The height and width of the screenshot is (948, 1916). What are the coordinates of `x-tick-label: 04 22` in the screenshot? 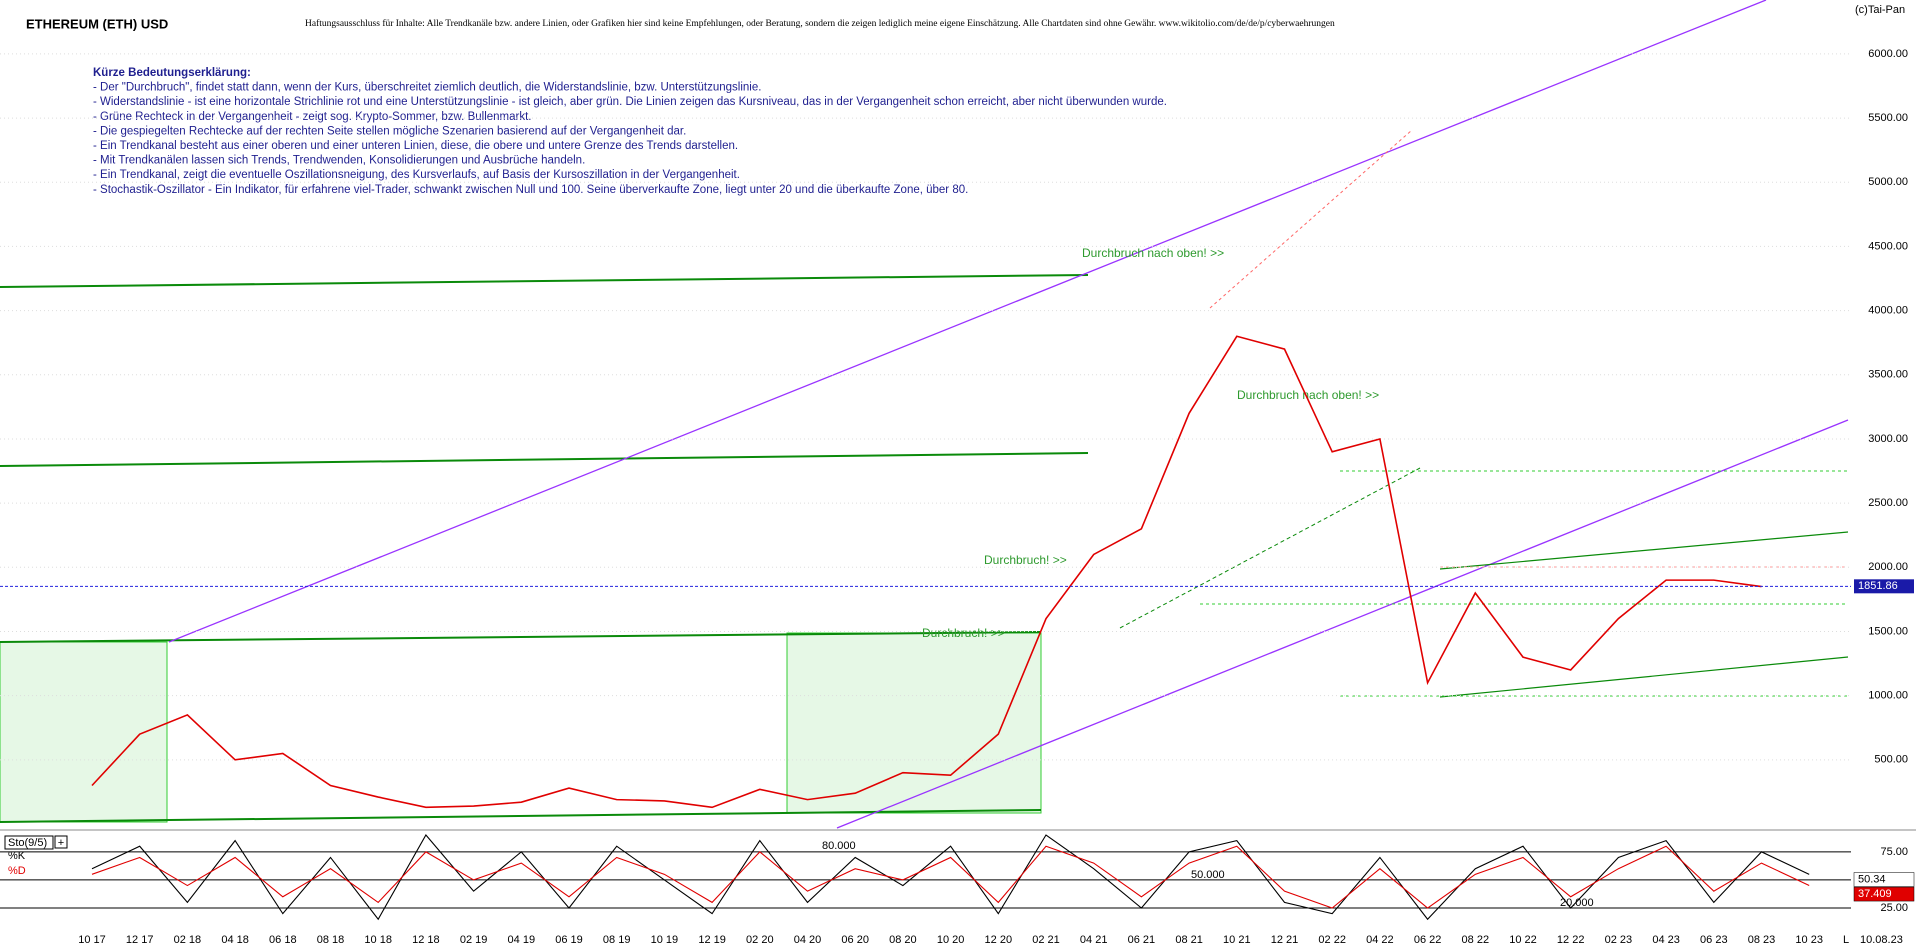 It's located at (1380, 940).